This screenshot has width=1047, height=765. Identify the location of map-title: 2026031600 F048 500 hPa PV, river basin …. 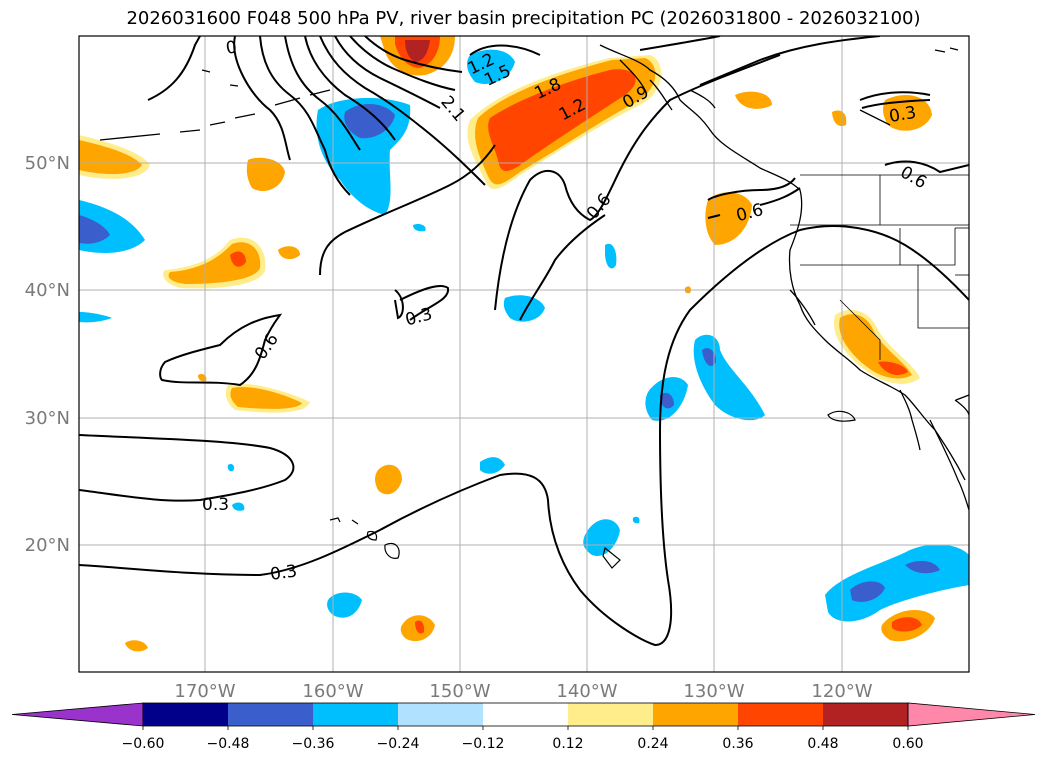
(523, 18).